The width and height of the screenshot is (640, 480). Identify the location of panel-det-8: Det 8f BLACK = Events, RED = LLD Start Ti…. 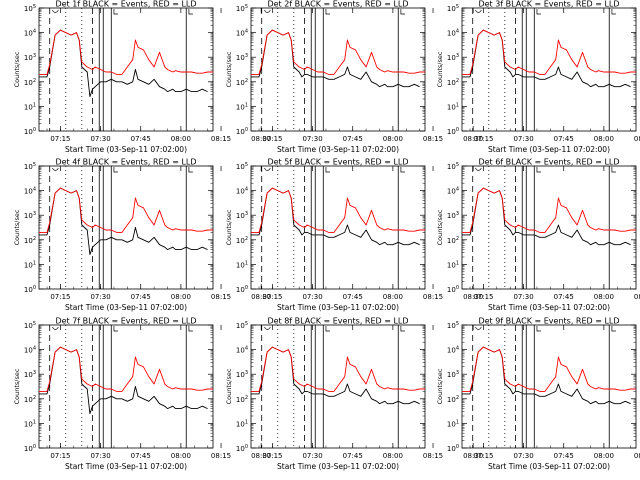
(354, 394).